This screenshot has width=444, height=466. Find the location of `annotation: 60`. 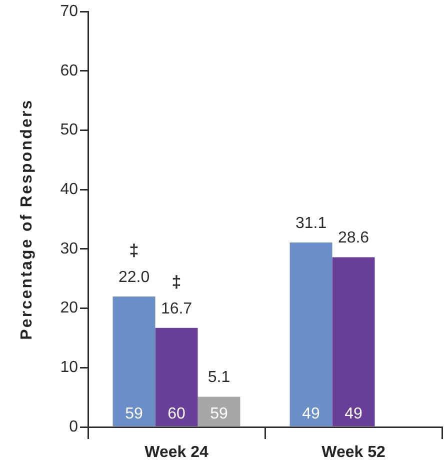

annotation: 60 is located at coordinates (177, 413).